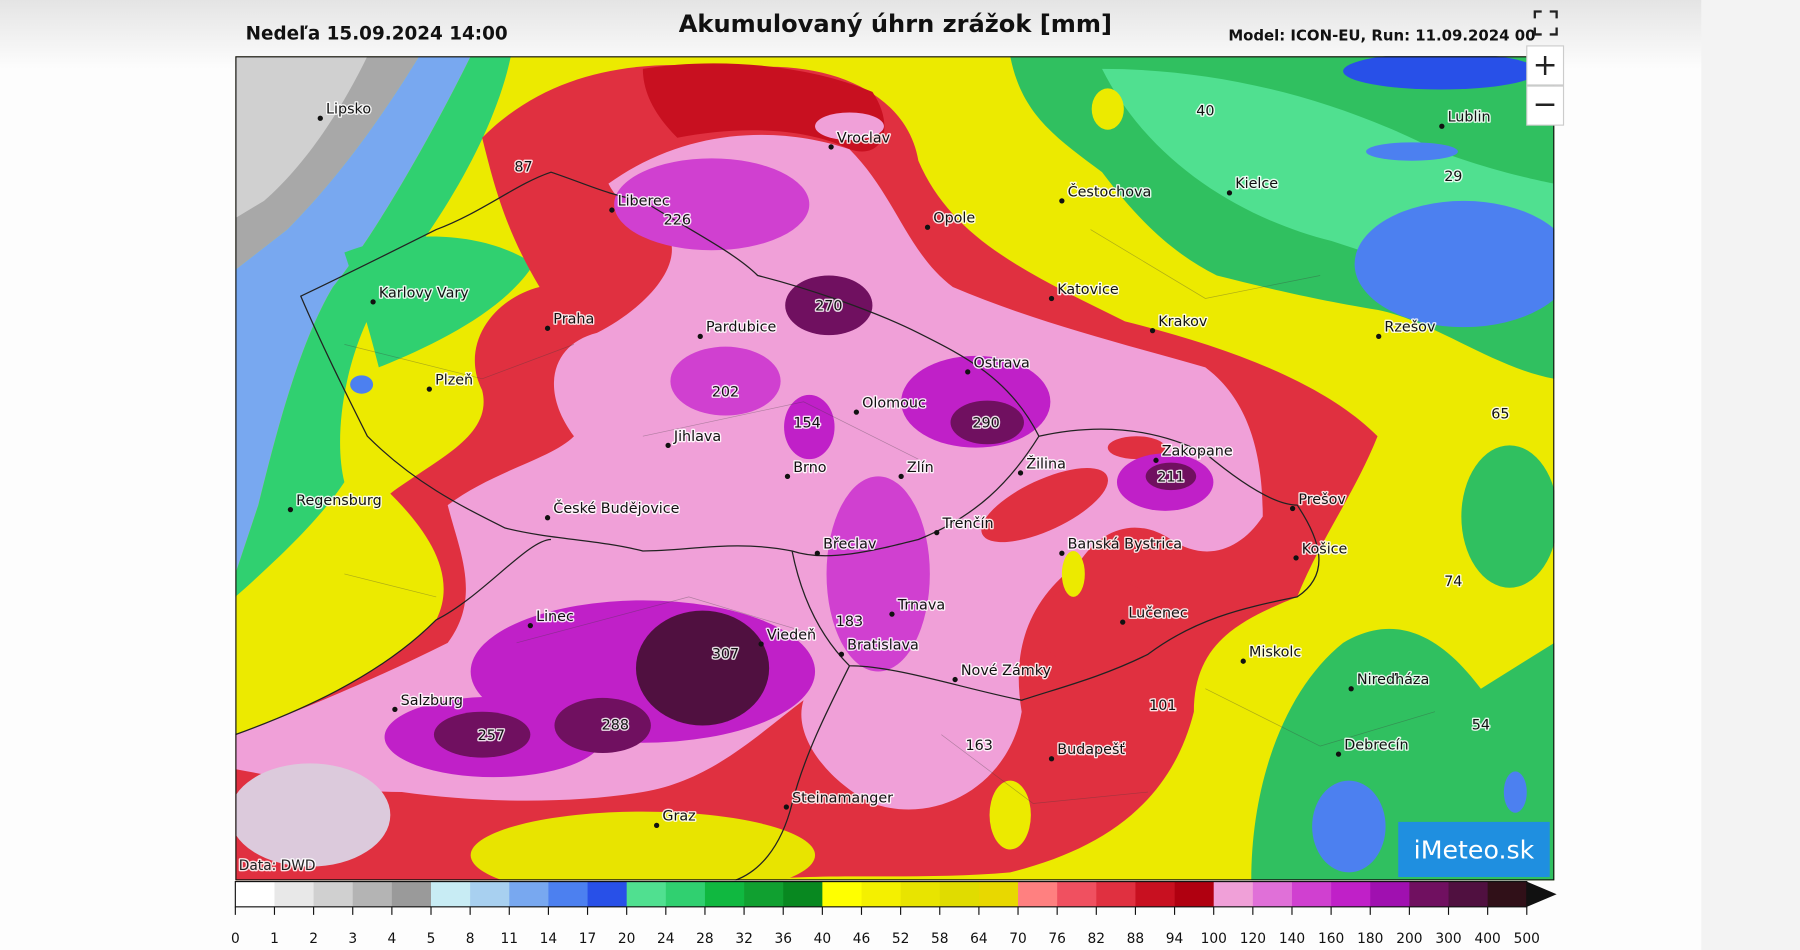  I want to click on city-label: Zakopane, so click(1197, 452).